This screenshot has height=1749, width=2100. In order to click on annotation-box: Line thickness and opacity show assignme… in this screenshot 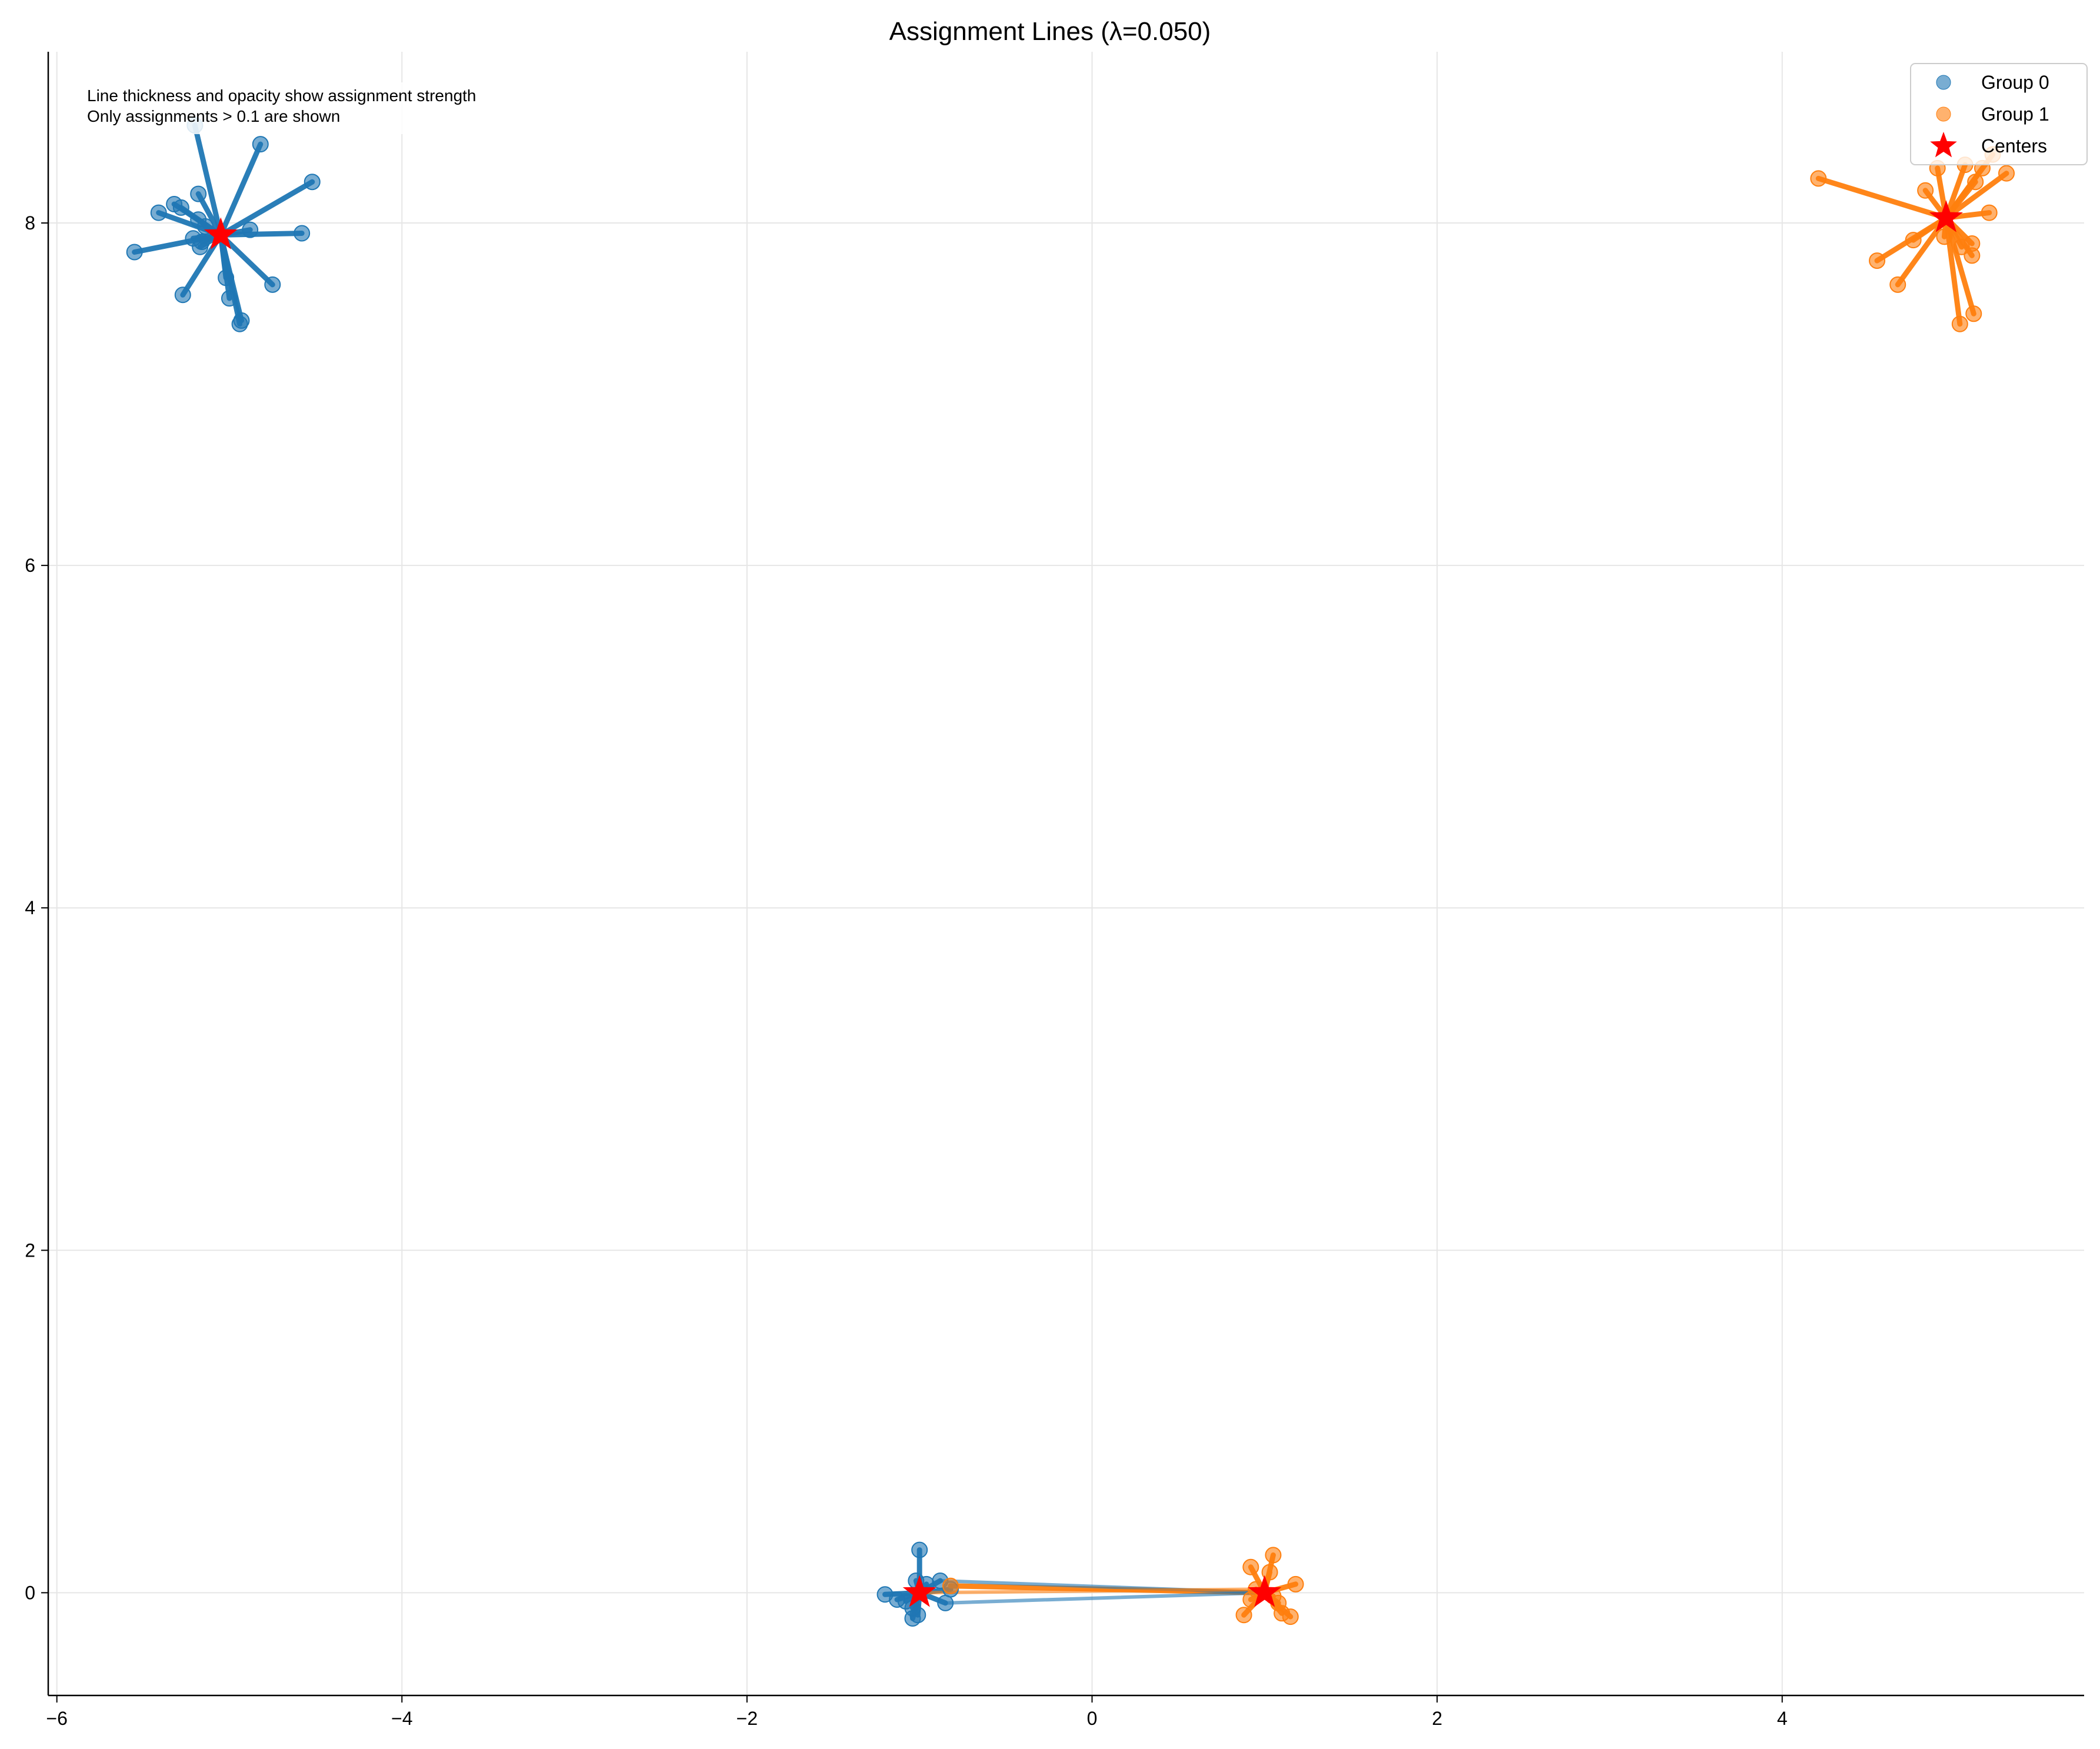, I will do `click(326, 108)`.